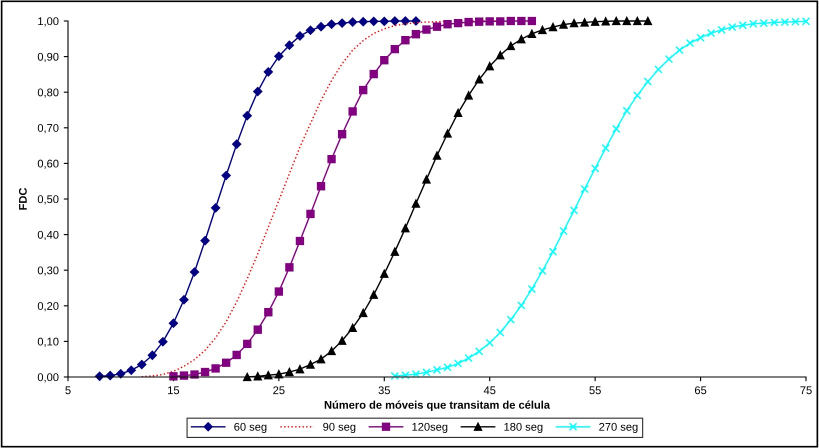 This screenshot has height=448, width=819. I want to click on x-tick-label: 15, so click(174, 390).